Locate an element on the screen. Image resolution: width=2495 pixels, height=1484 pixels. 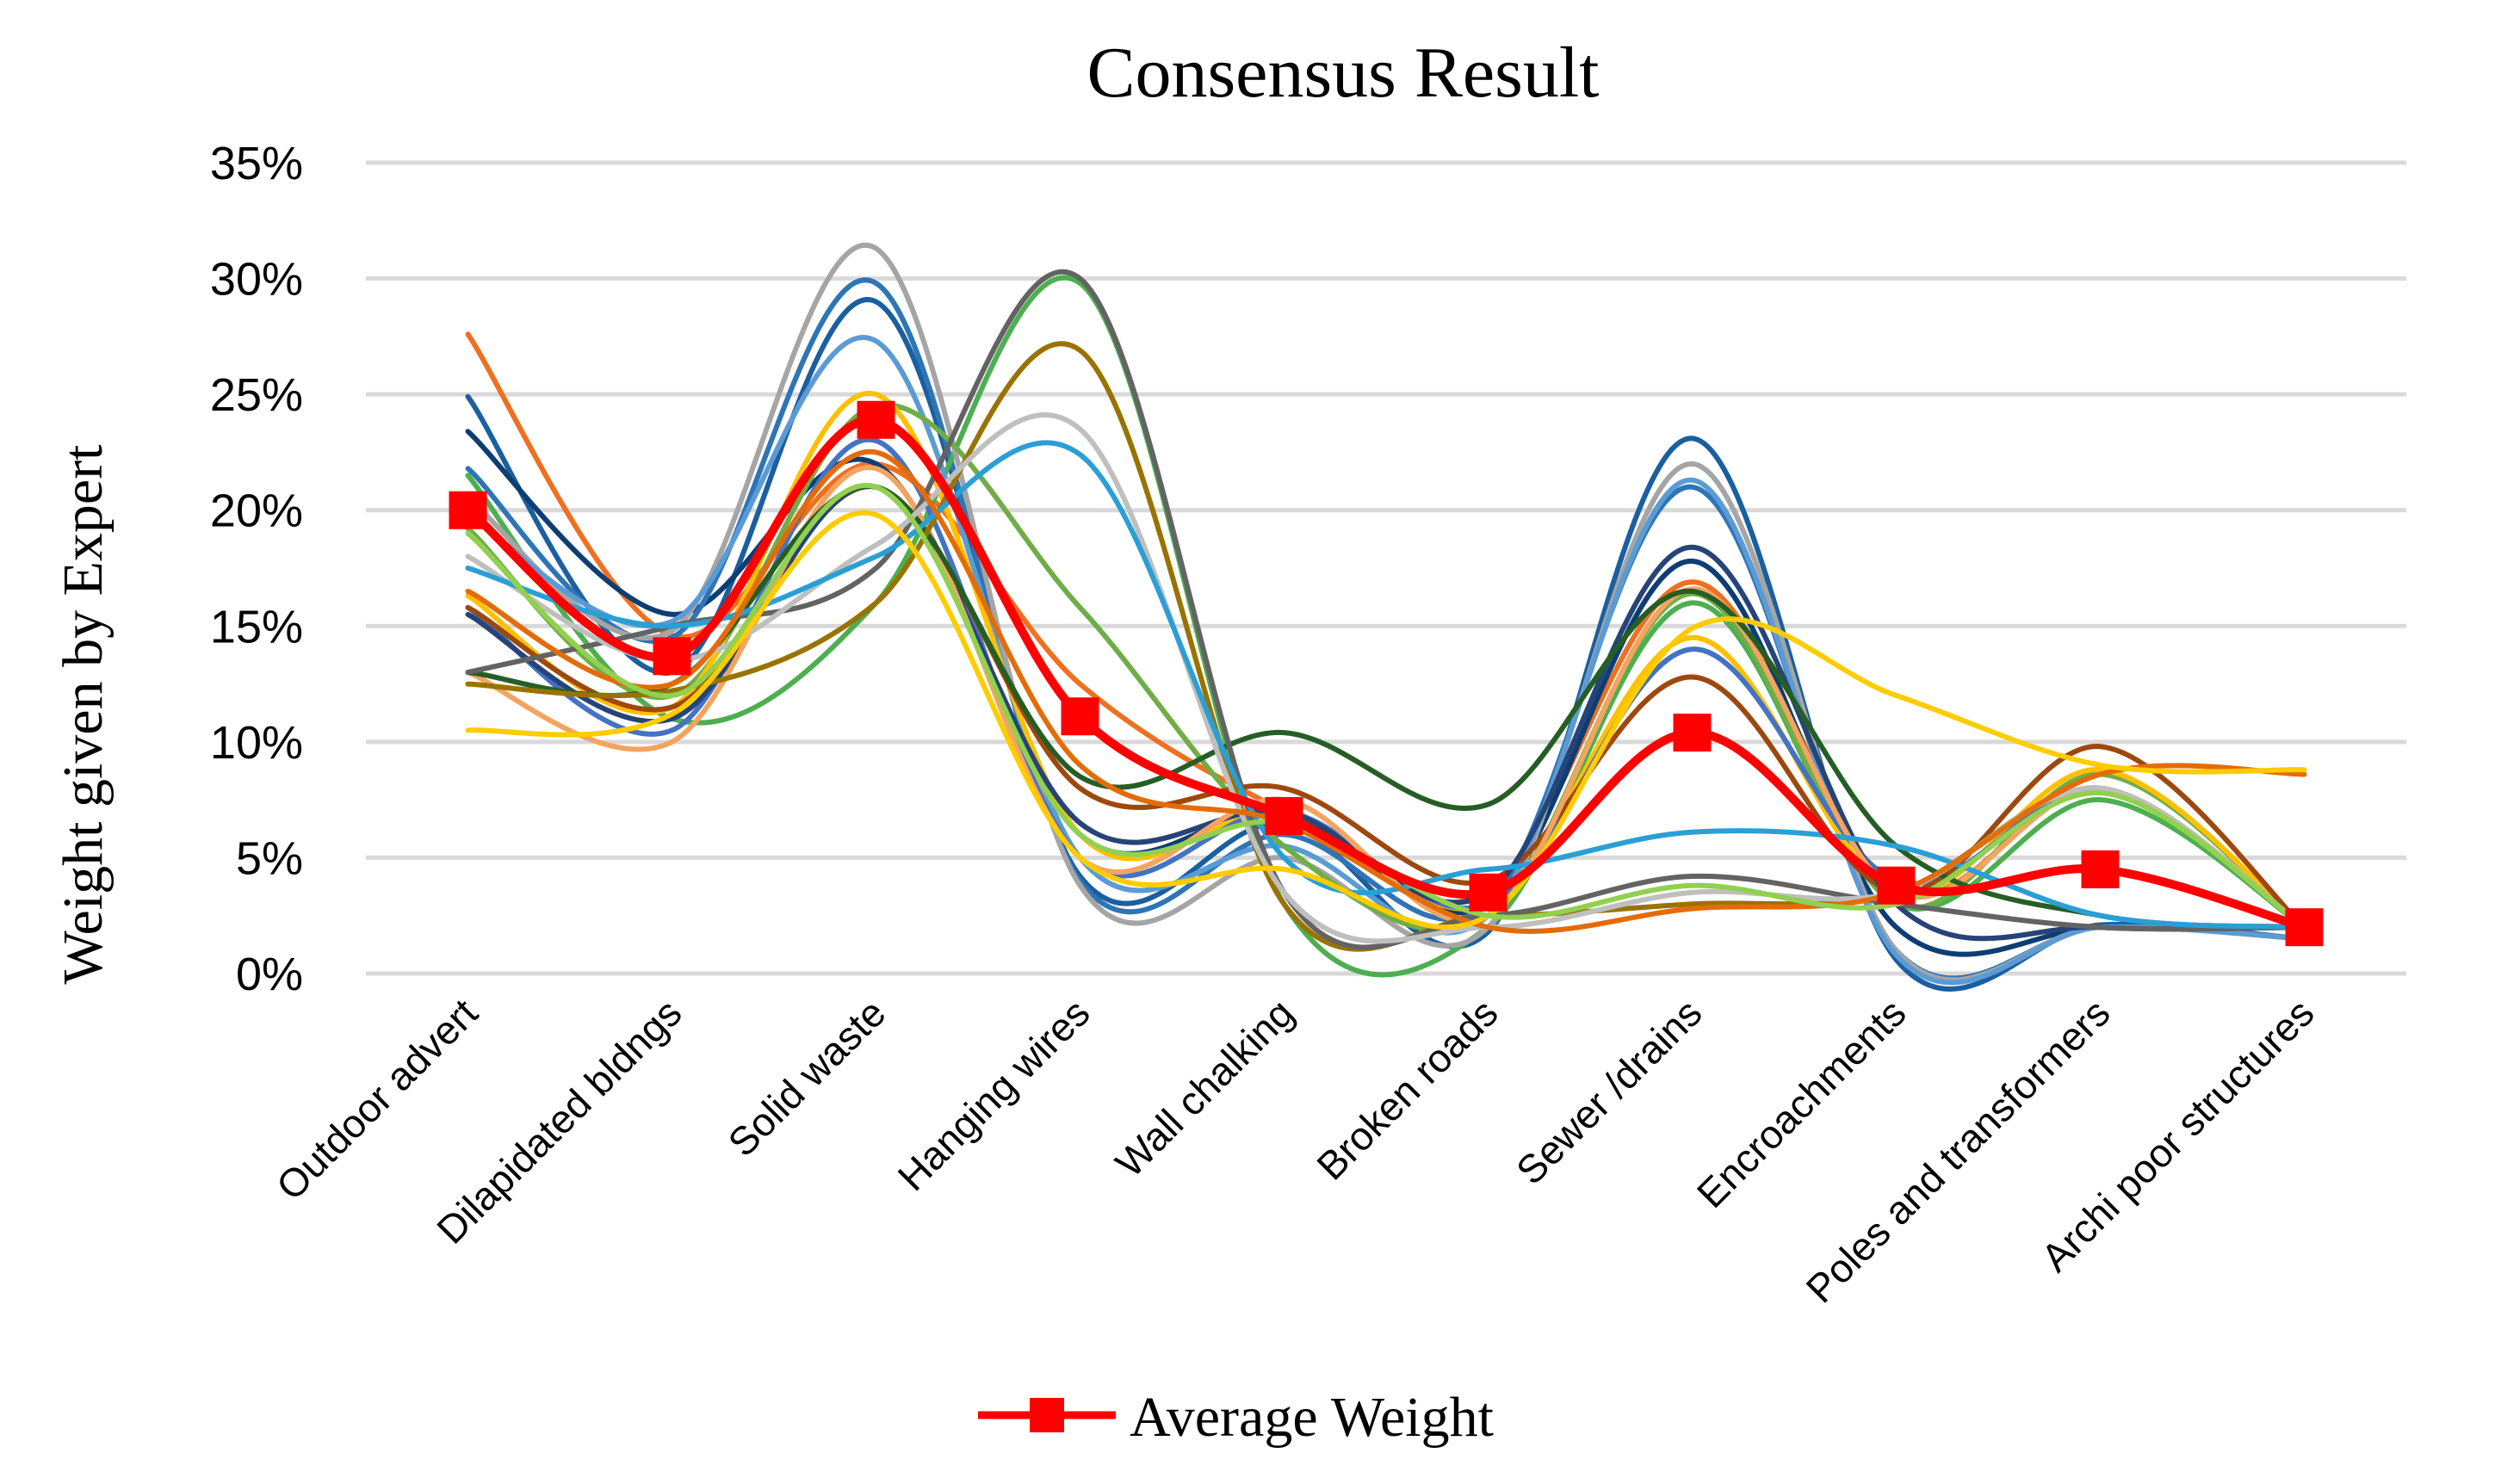
legend-marker-swatch is located at coordinates (1047, 1415).